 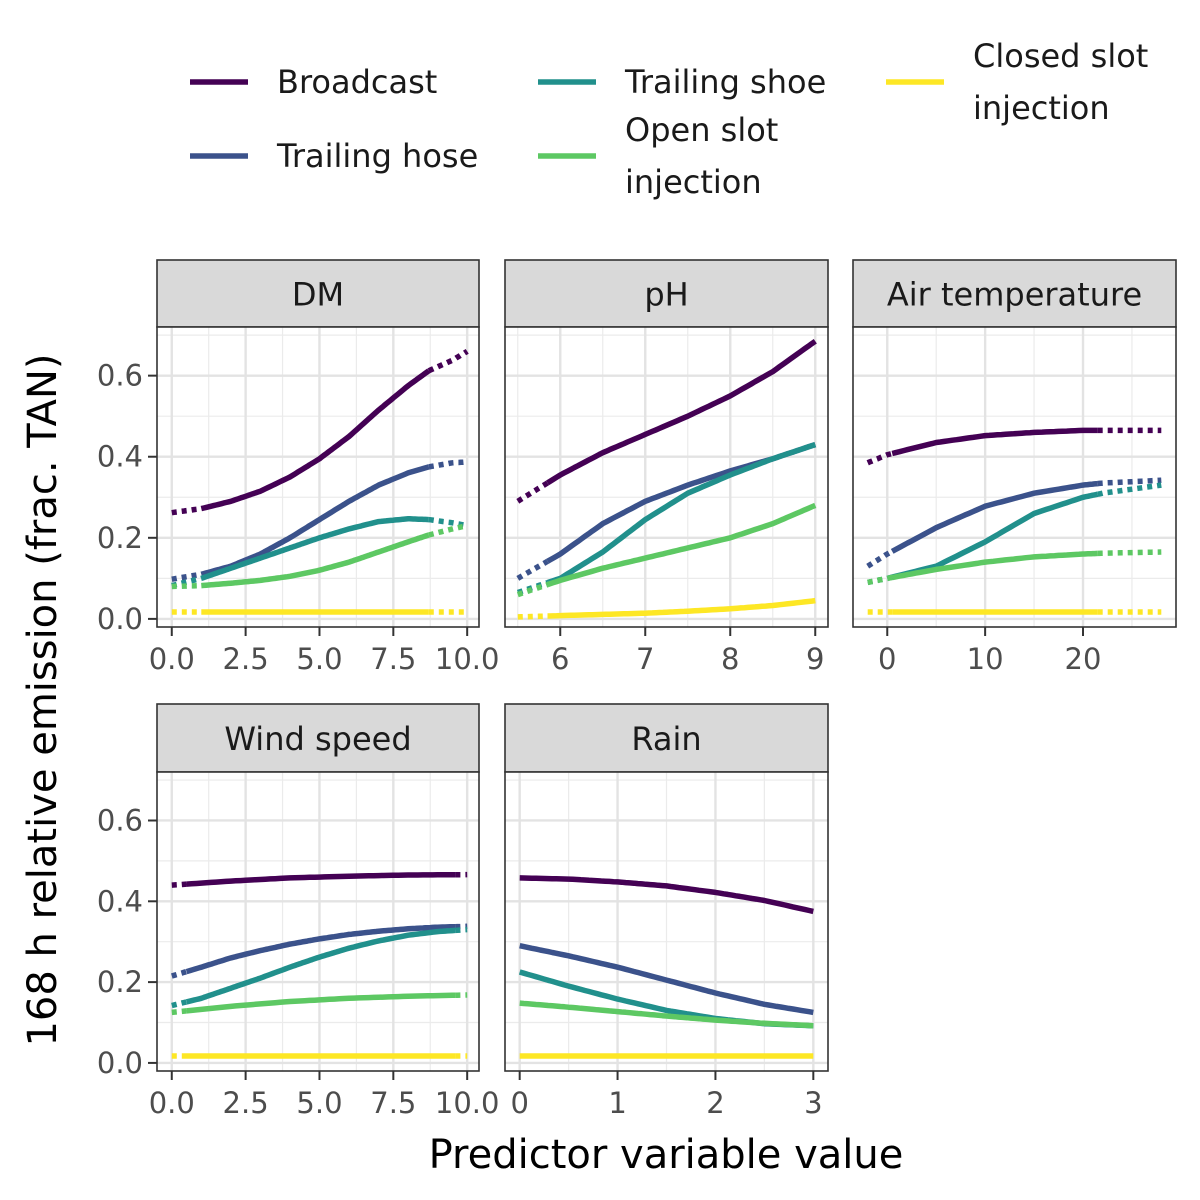 I want to click on legend-label: Closed slot, so click(x=1060, y=56).